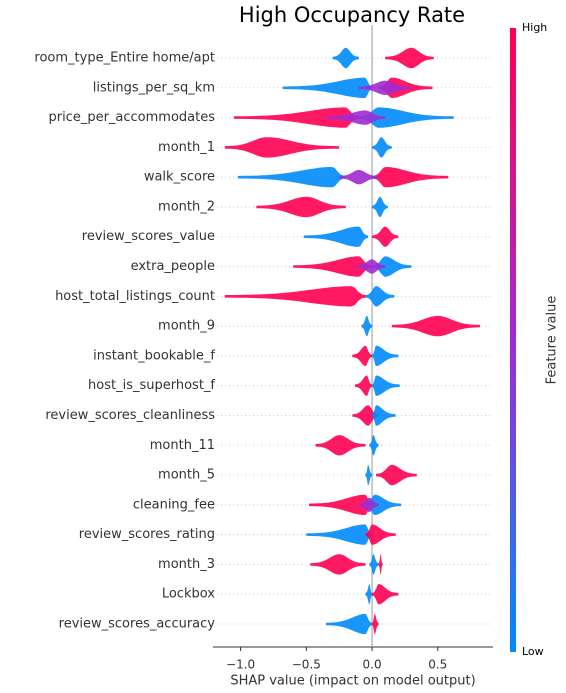 The image size is (566, 693). I want to click on feature-label: review_scores_rating, so click(147, 534).